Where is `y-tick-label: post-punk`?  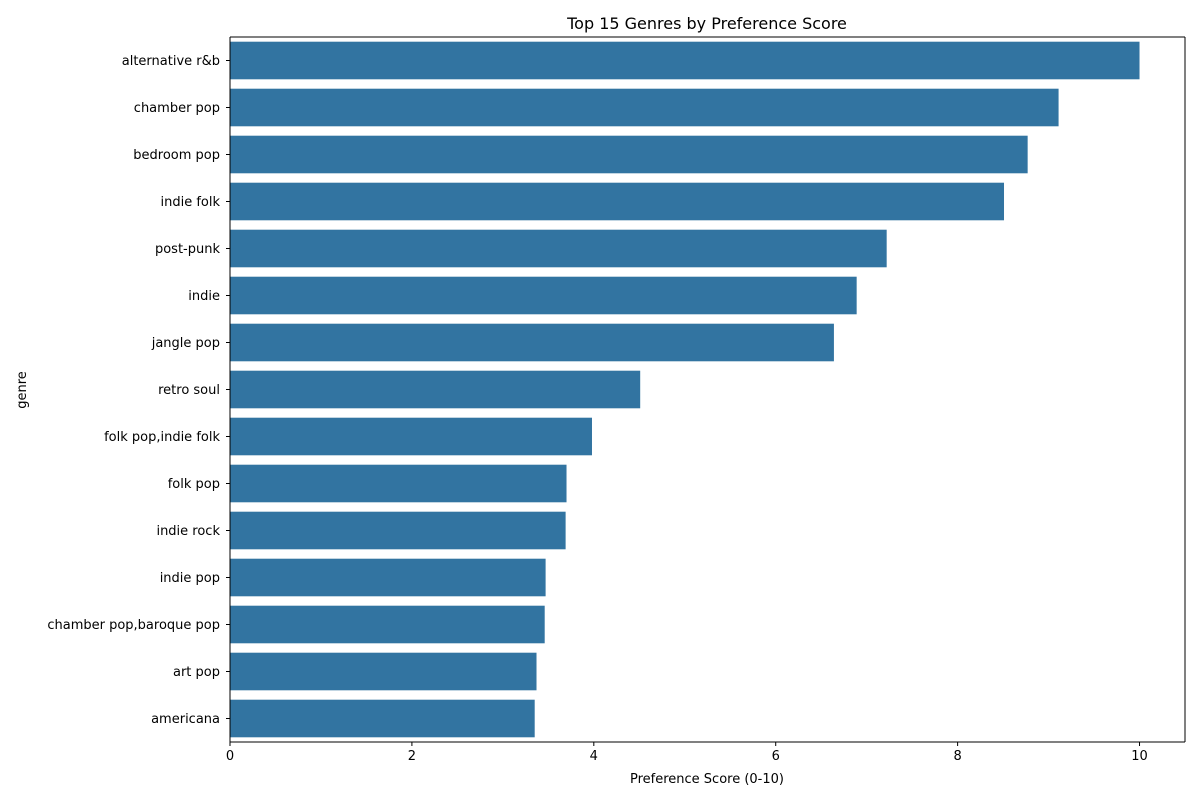 y-tick-label: post-punk is located at coordinates (187, 249).